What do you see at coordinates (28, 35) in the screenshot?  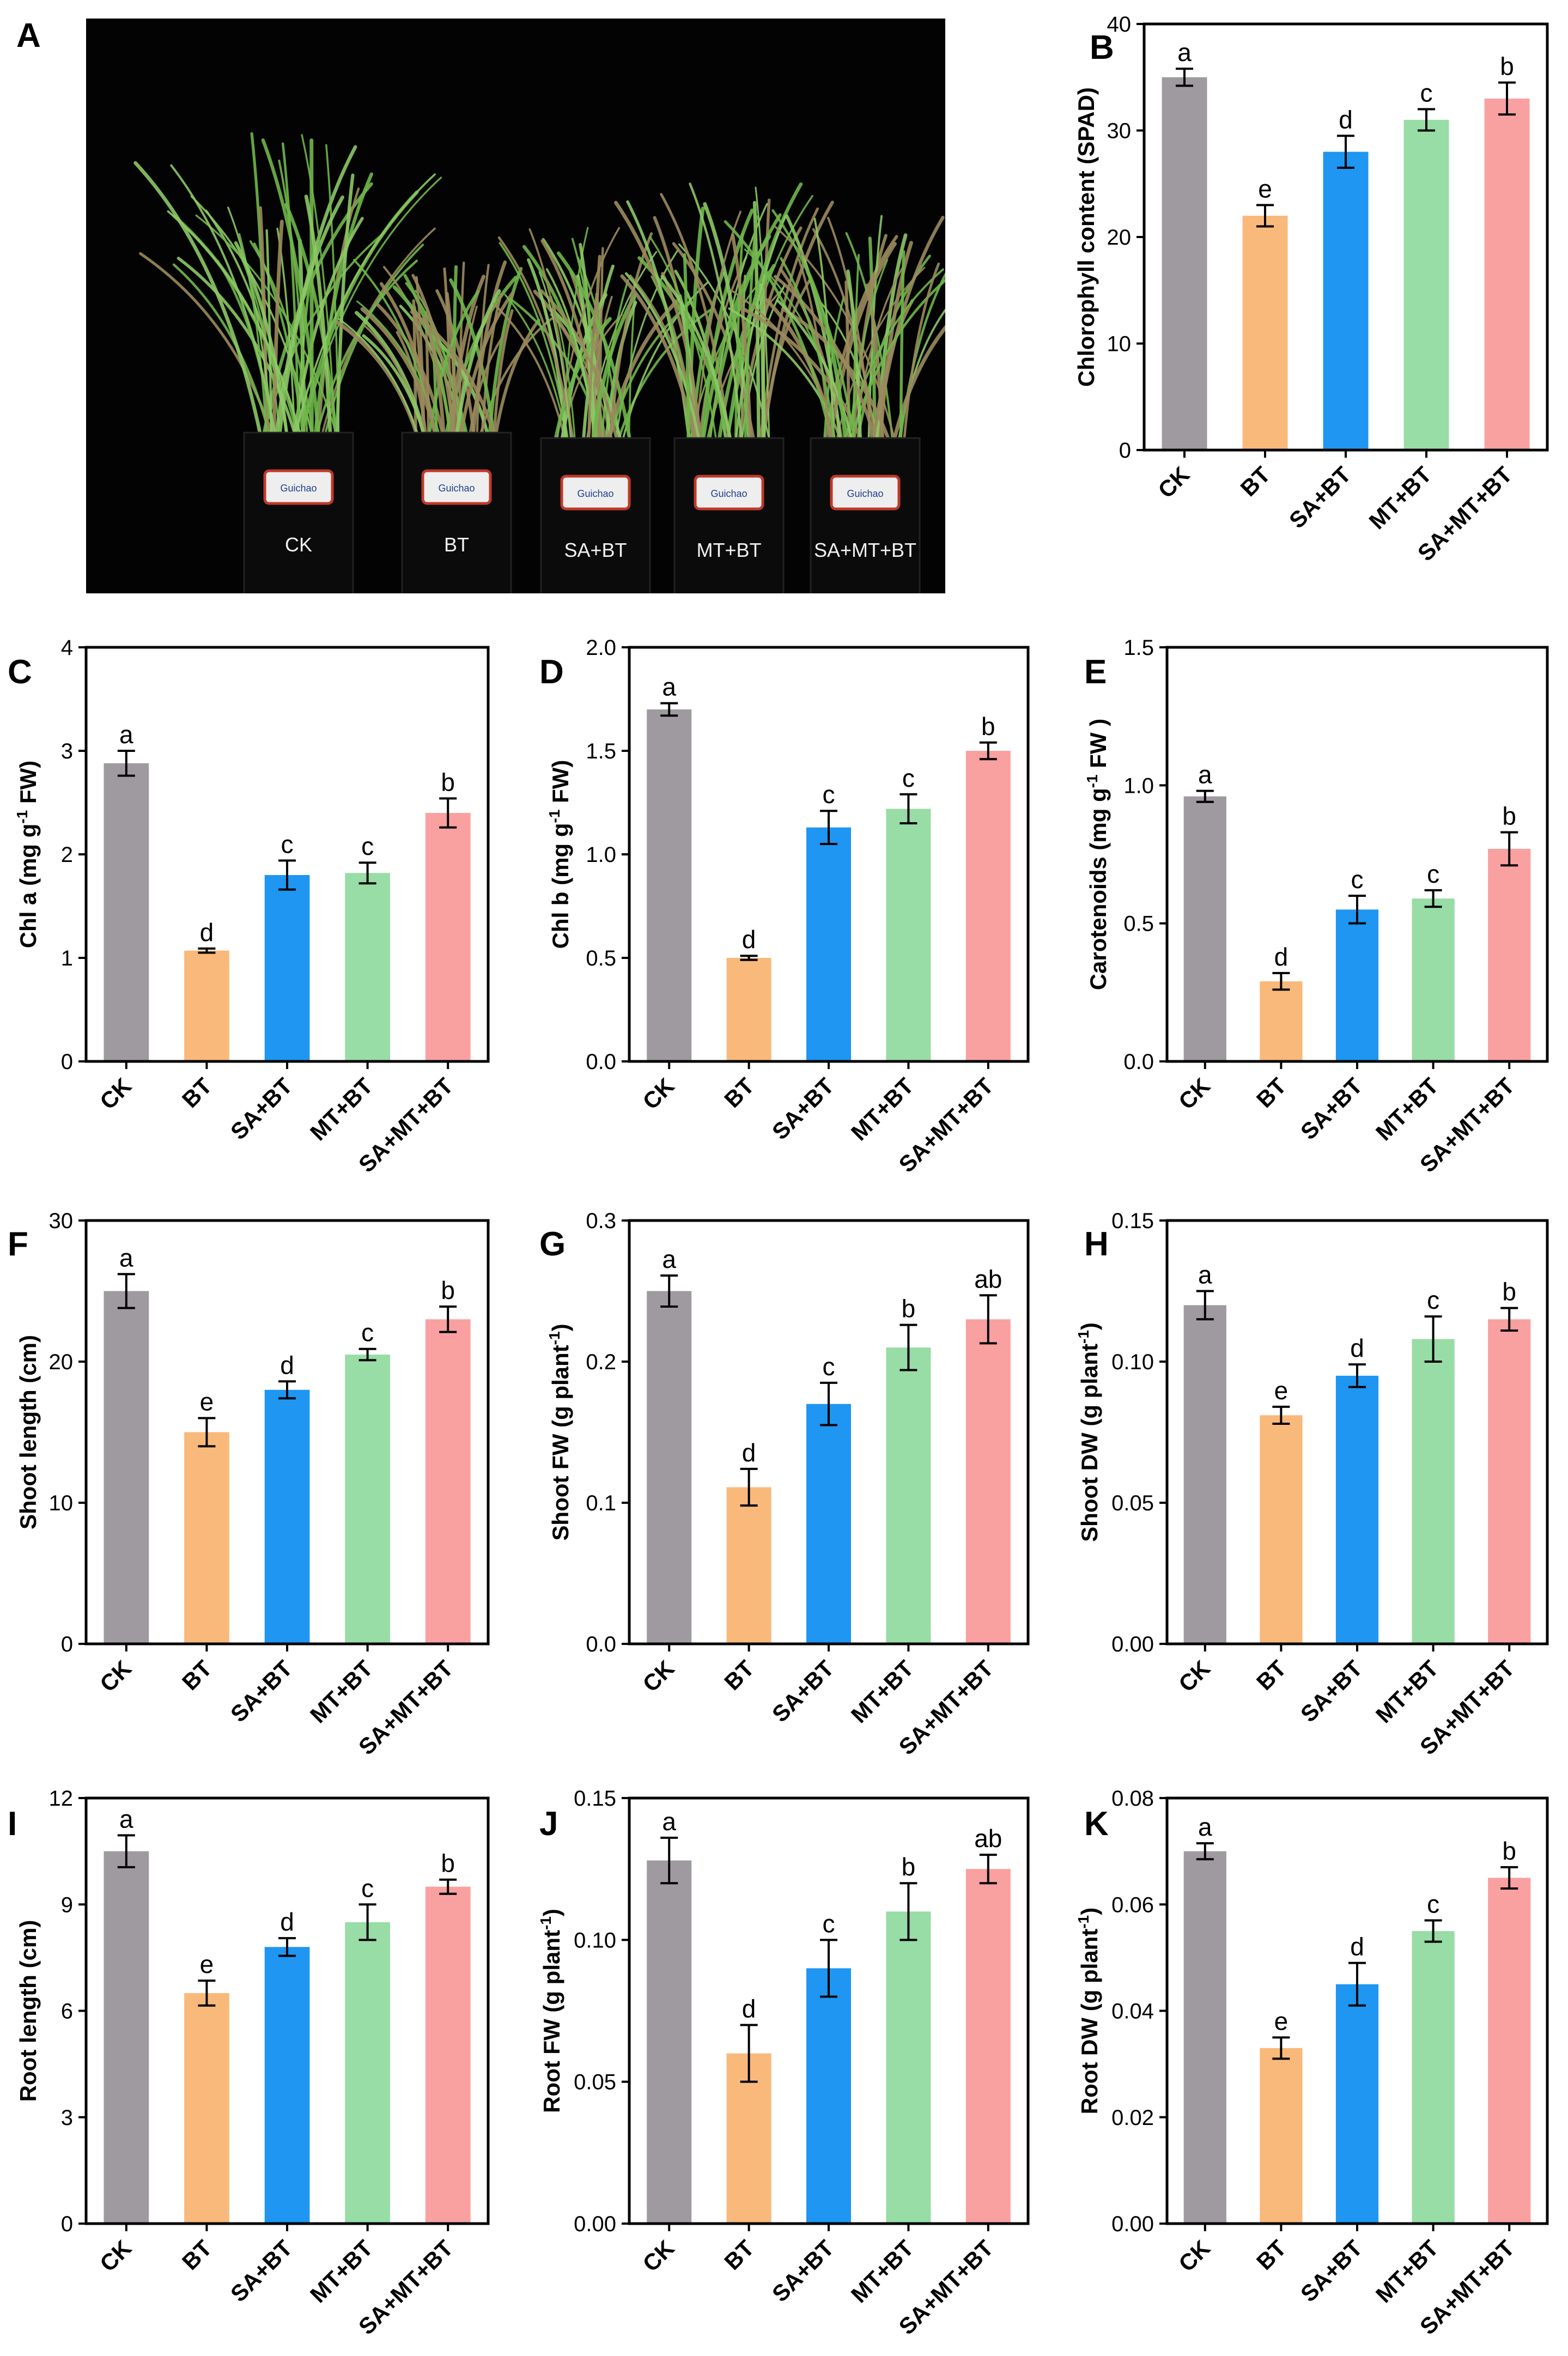 I see `panel-letter-a: A` at bounding box center [28, 35].